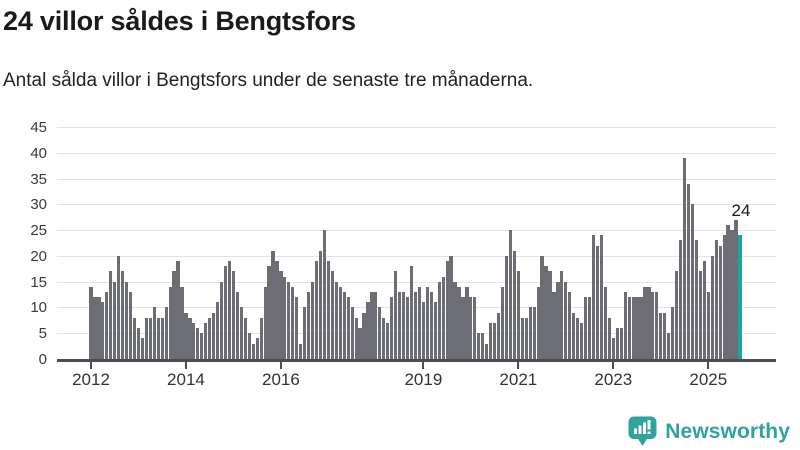  I want to click on y-axis-tick-label: 40, so click(38, 153).